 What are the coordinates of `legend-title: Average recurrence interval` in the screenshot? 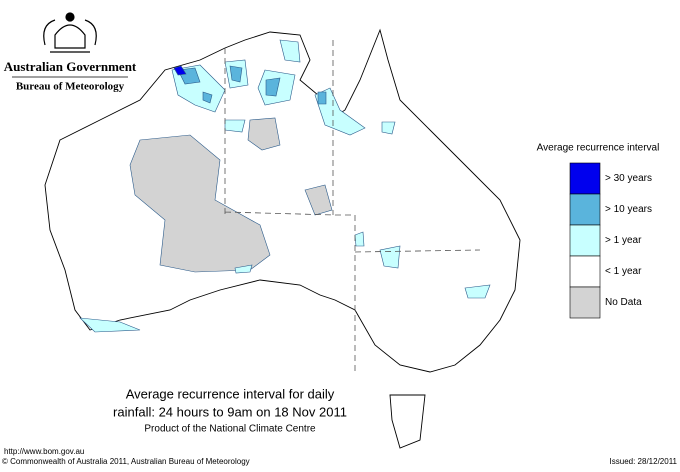 It's located at (598, 148).